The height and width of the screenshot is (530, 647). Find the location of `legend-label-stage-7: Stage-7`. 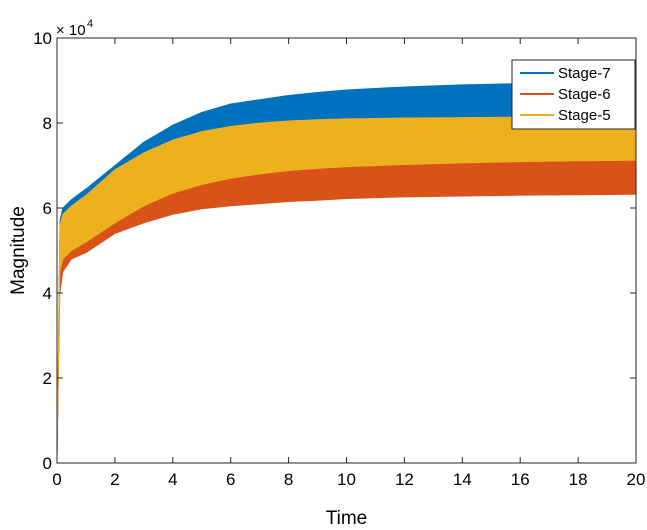

legend-label-stage-7: Stage-7 is located at coordinates (584, 73).